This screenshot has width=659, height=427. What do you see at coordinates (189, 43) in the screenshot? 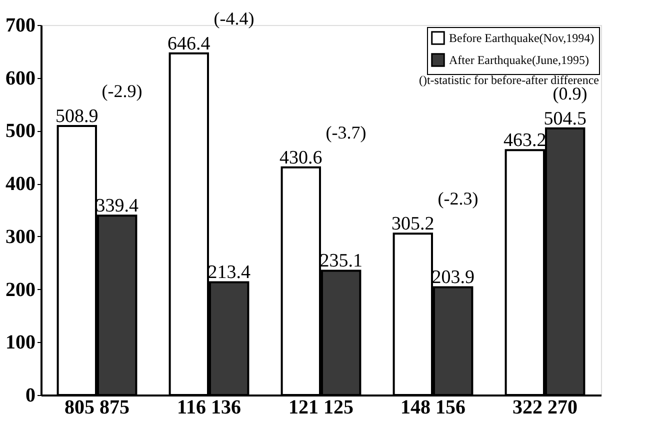
I see `data-label: 646.4` at bounding box center [189, 43].